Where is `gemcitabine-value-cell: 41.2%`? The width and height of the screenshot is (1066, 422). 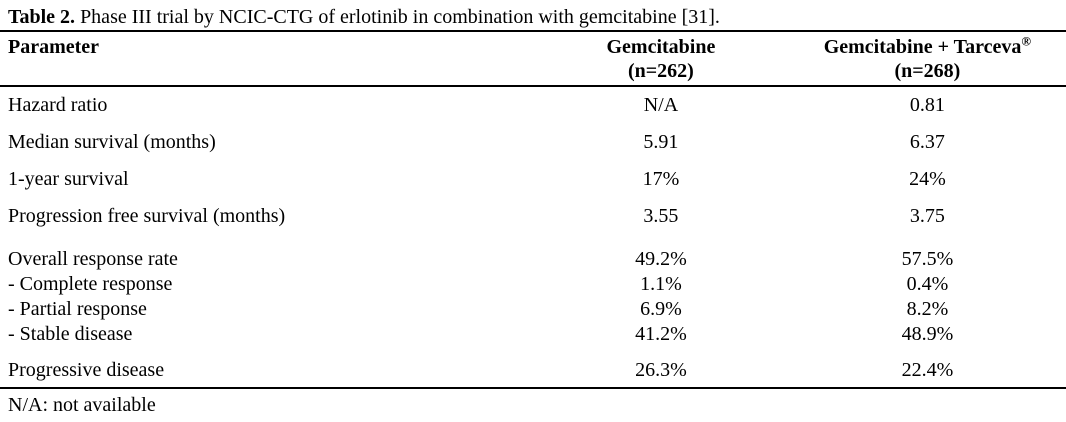
gemcitabine-value-cell: 41.2% is located at coordinates (661, 334).